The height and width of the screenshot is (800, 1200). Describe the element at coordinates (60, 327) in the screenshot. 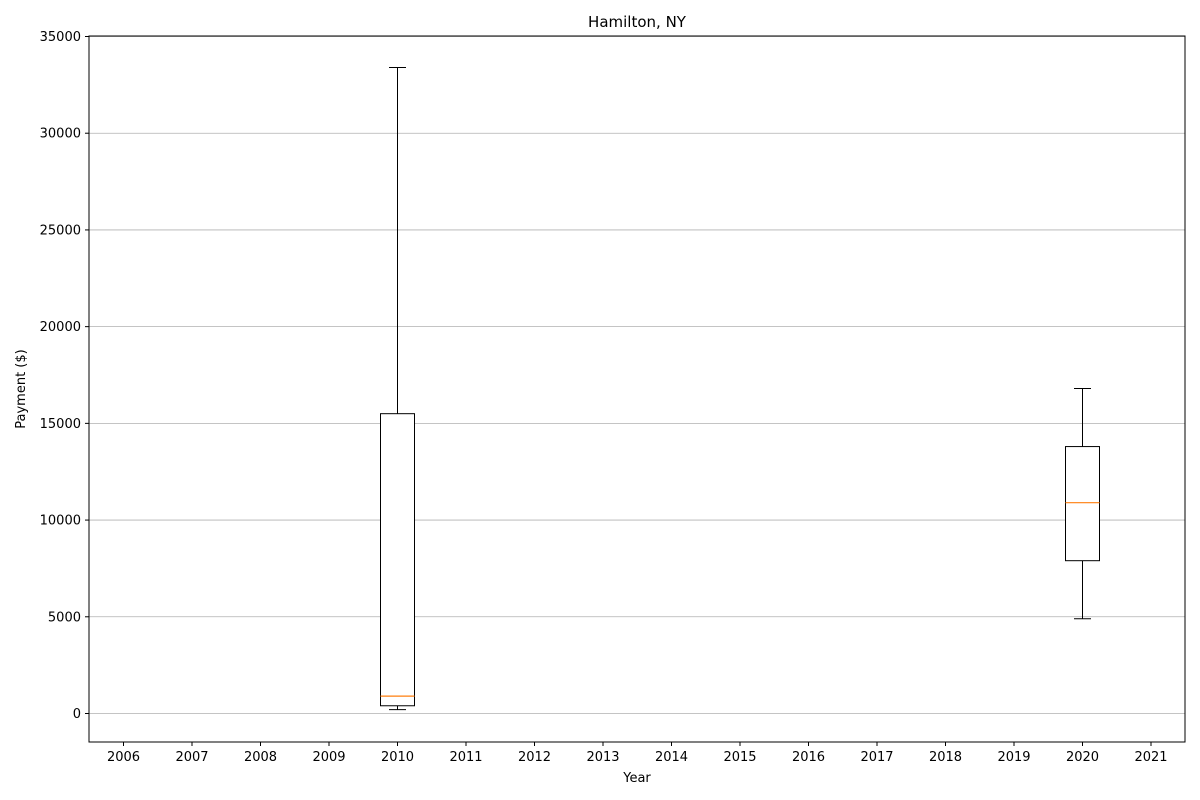

I see `y-tick-label: 20000` at that location.